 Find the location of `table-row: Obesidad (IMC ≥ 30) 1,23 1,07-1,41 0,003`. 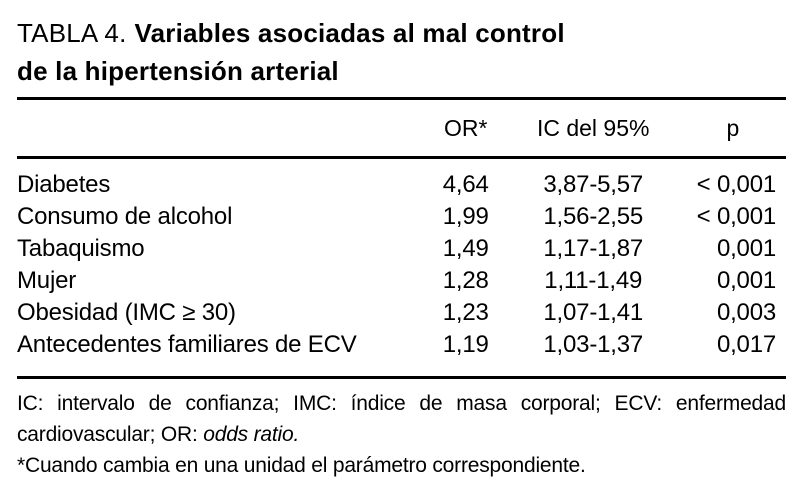

table-row: Obesidad (IMC ≥ 30) 1,23 1,07-1,41 0,003 is located at coordinates (401, 313).